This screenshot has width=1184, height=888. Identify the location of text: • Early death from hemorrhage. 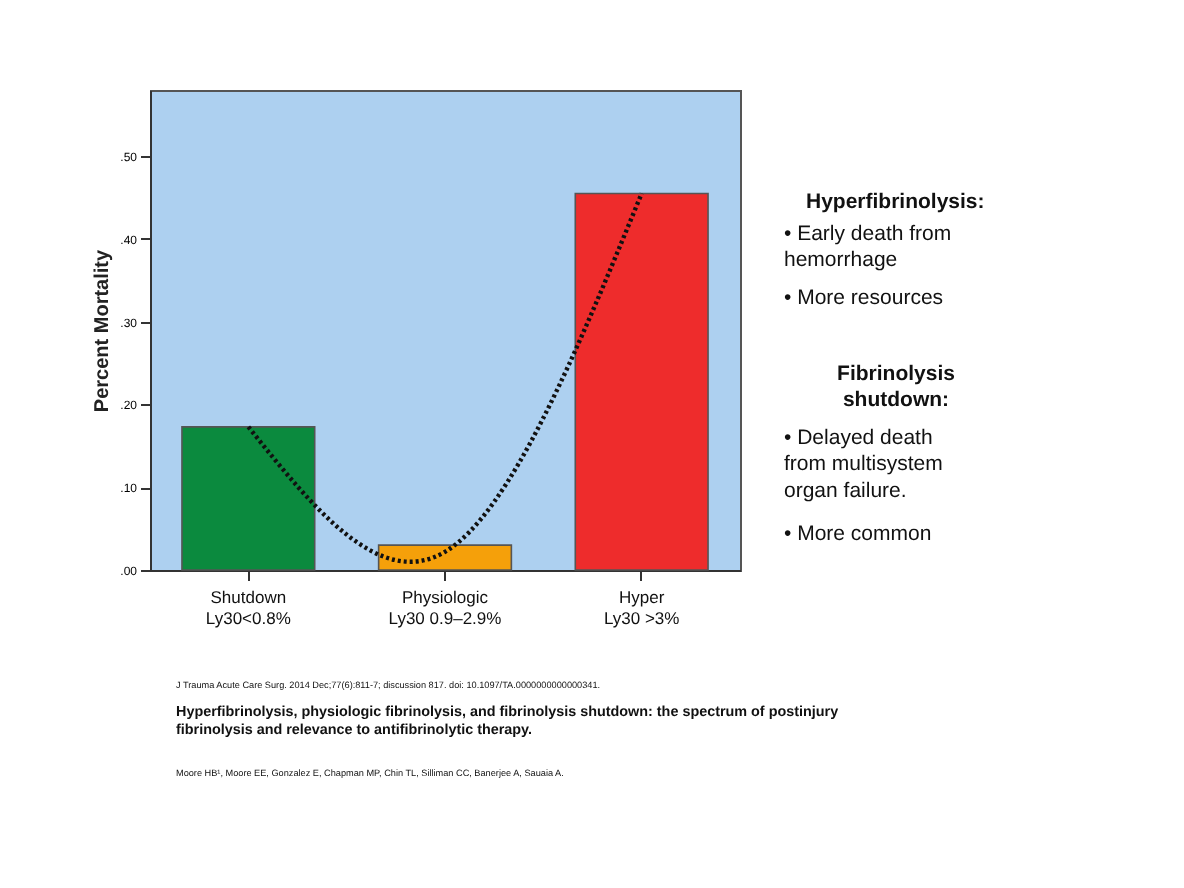
(868, 247).